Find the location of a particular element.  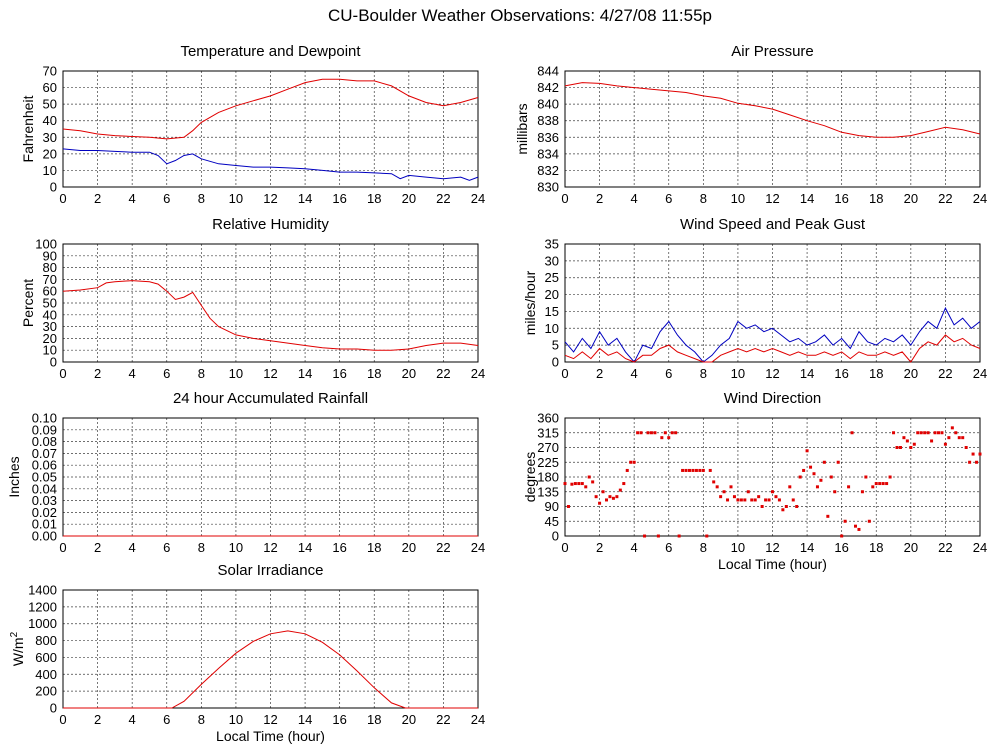

y-tick-label: 0.01 is located at coordinates (44, 524).